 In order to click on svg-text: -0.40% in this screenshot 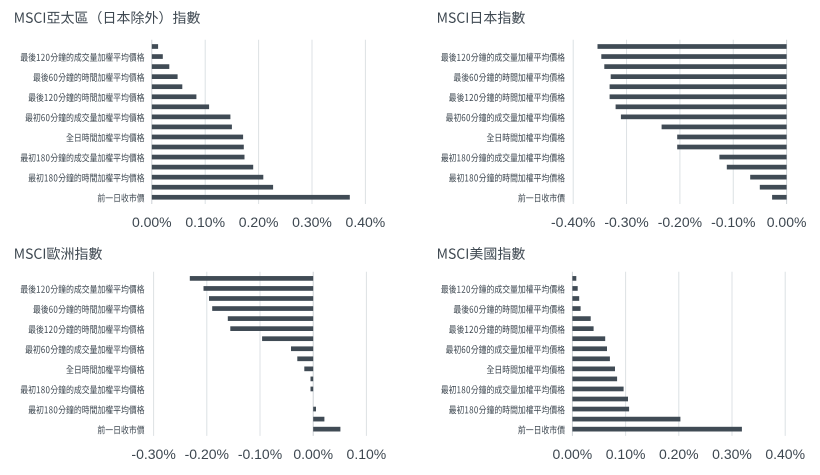, I will do `click(573, 222)`.